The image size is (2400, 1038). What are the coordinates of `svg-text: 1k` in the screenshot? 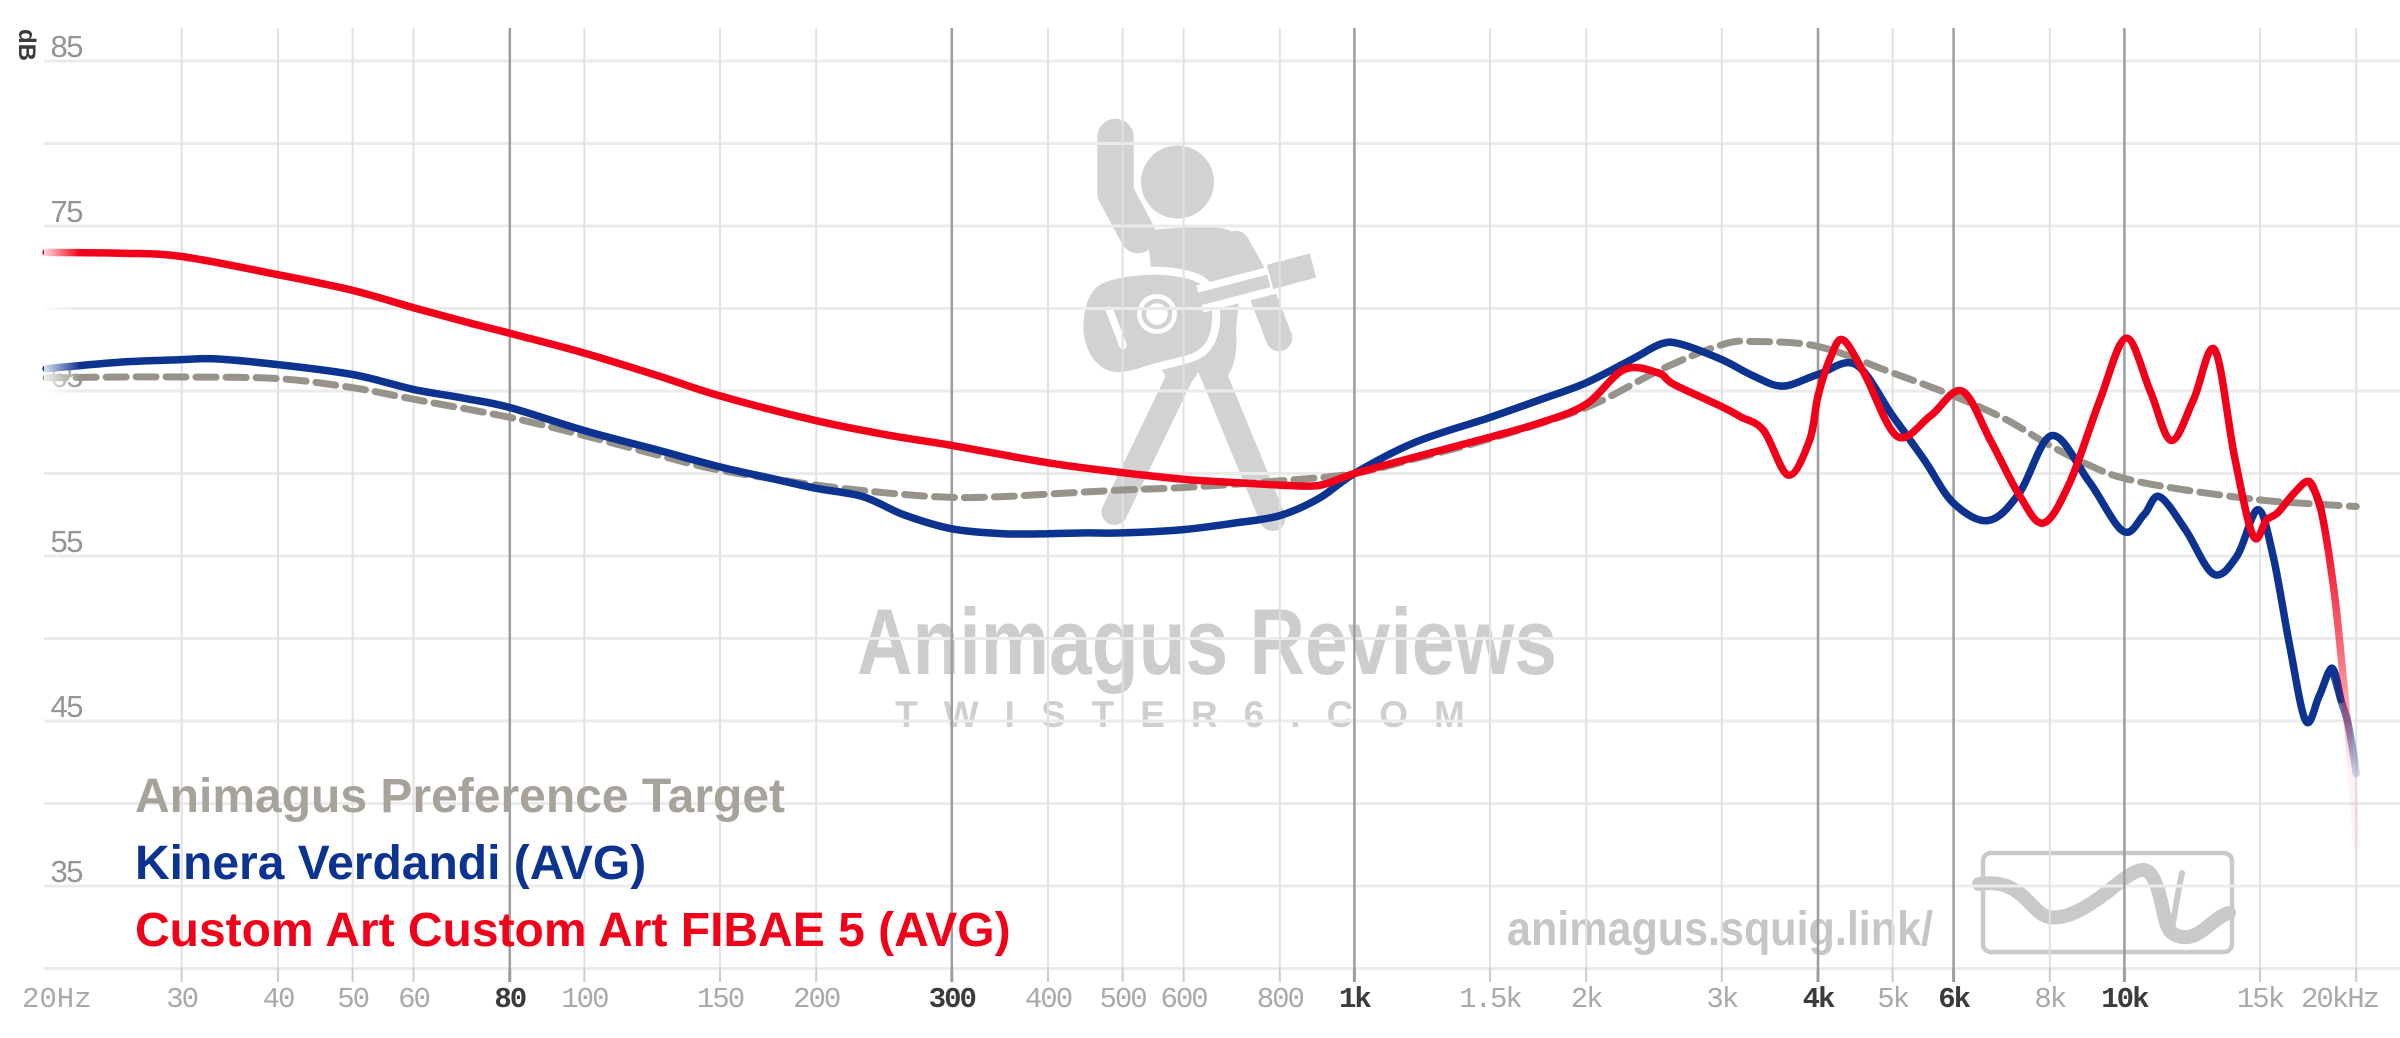 It's located at (1355, 999).